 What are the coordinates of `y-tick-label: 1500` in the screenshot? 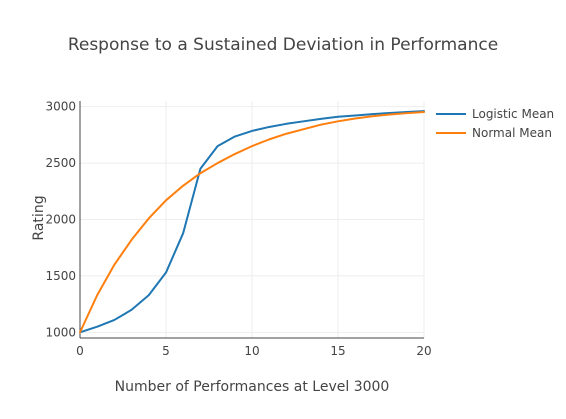 It's located at (60, 276).